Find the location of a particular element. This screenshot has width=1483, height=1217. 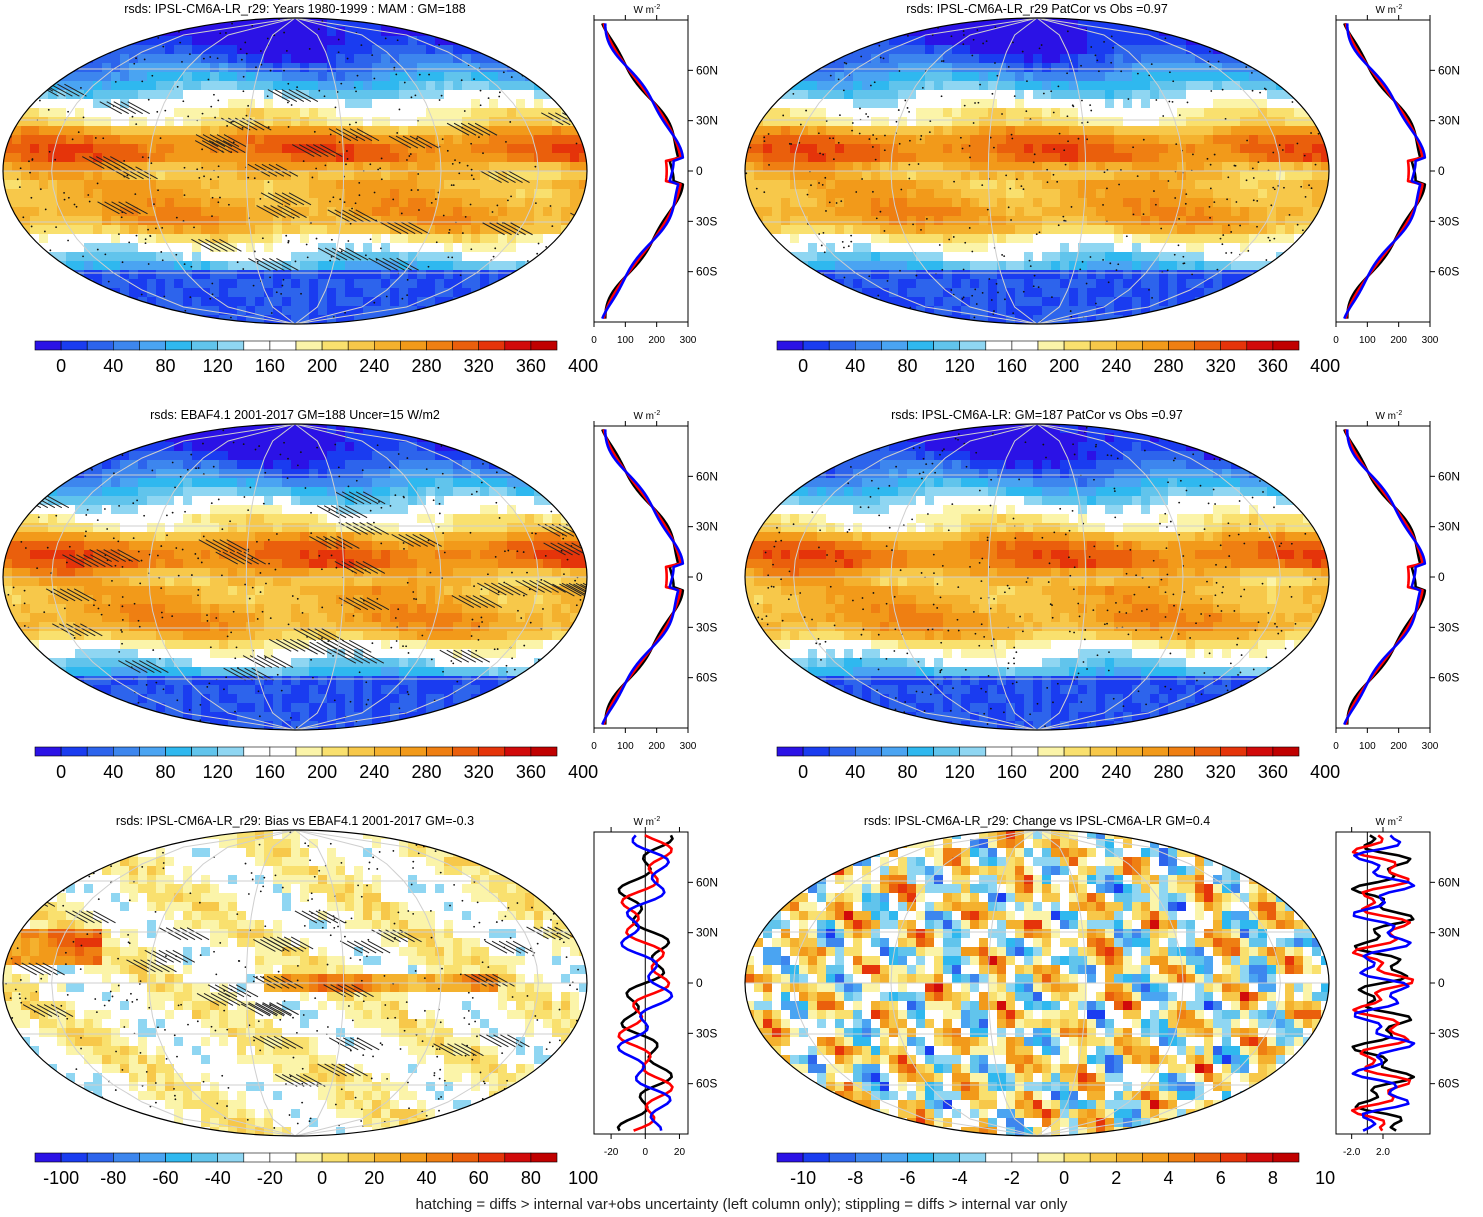

colorbar-label: -8 is located at coordinates (855, 1178).